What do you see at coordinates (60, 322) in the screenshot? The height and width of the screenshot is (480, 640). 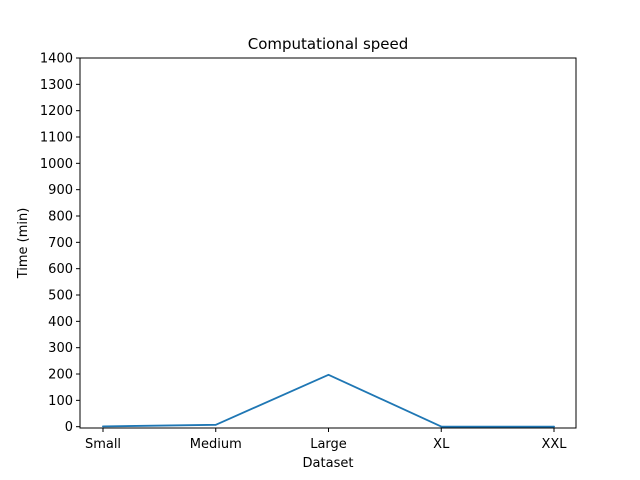 I see `y-tick-label: 400` at bounding box center [60, 322].